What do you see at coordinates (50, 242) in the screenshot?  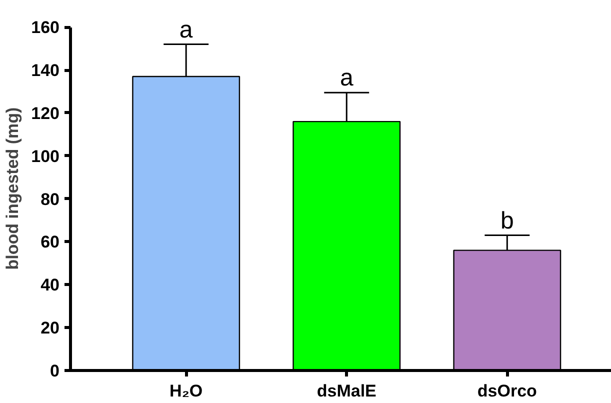 I see `y-tick-label: 60` at bounding box center [50, 242].